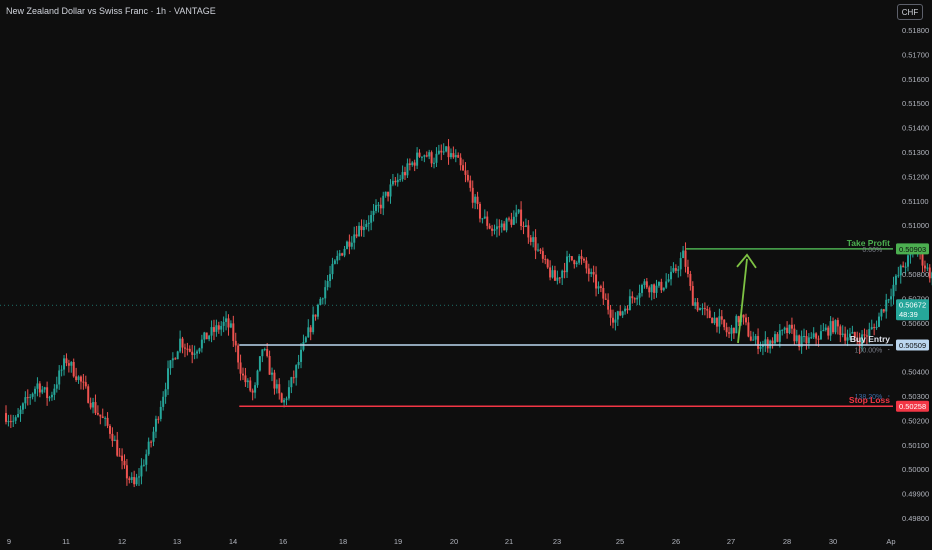 The width and height of the screenshot is (932, 550). I want to click on price-tick-label: 0.51300, so click(915, 152).